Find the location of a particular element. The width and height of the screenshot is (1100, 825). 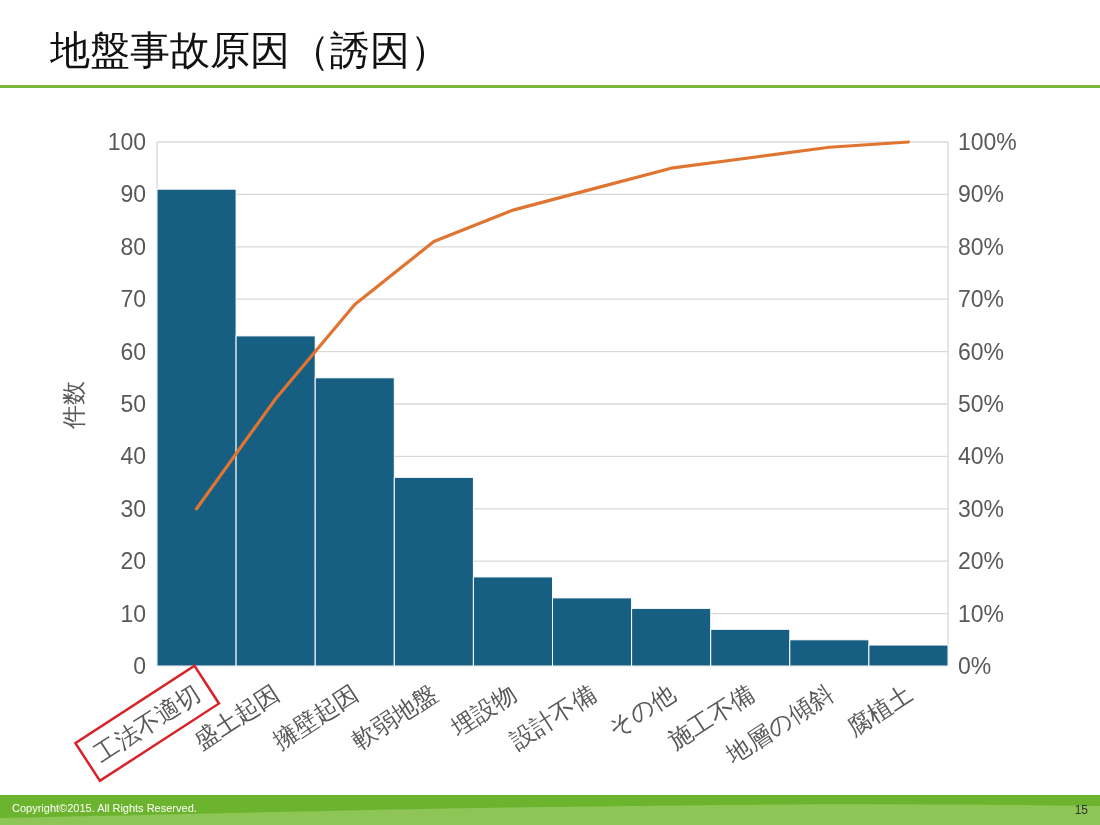

y-tick-label: 40 is located at coordinates (133, 456).